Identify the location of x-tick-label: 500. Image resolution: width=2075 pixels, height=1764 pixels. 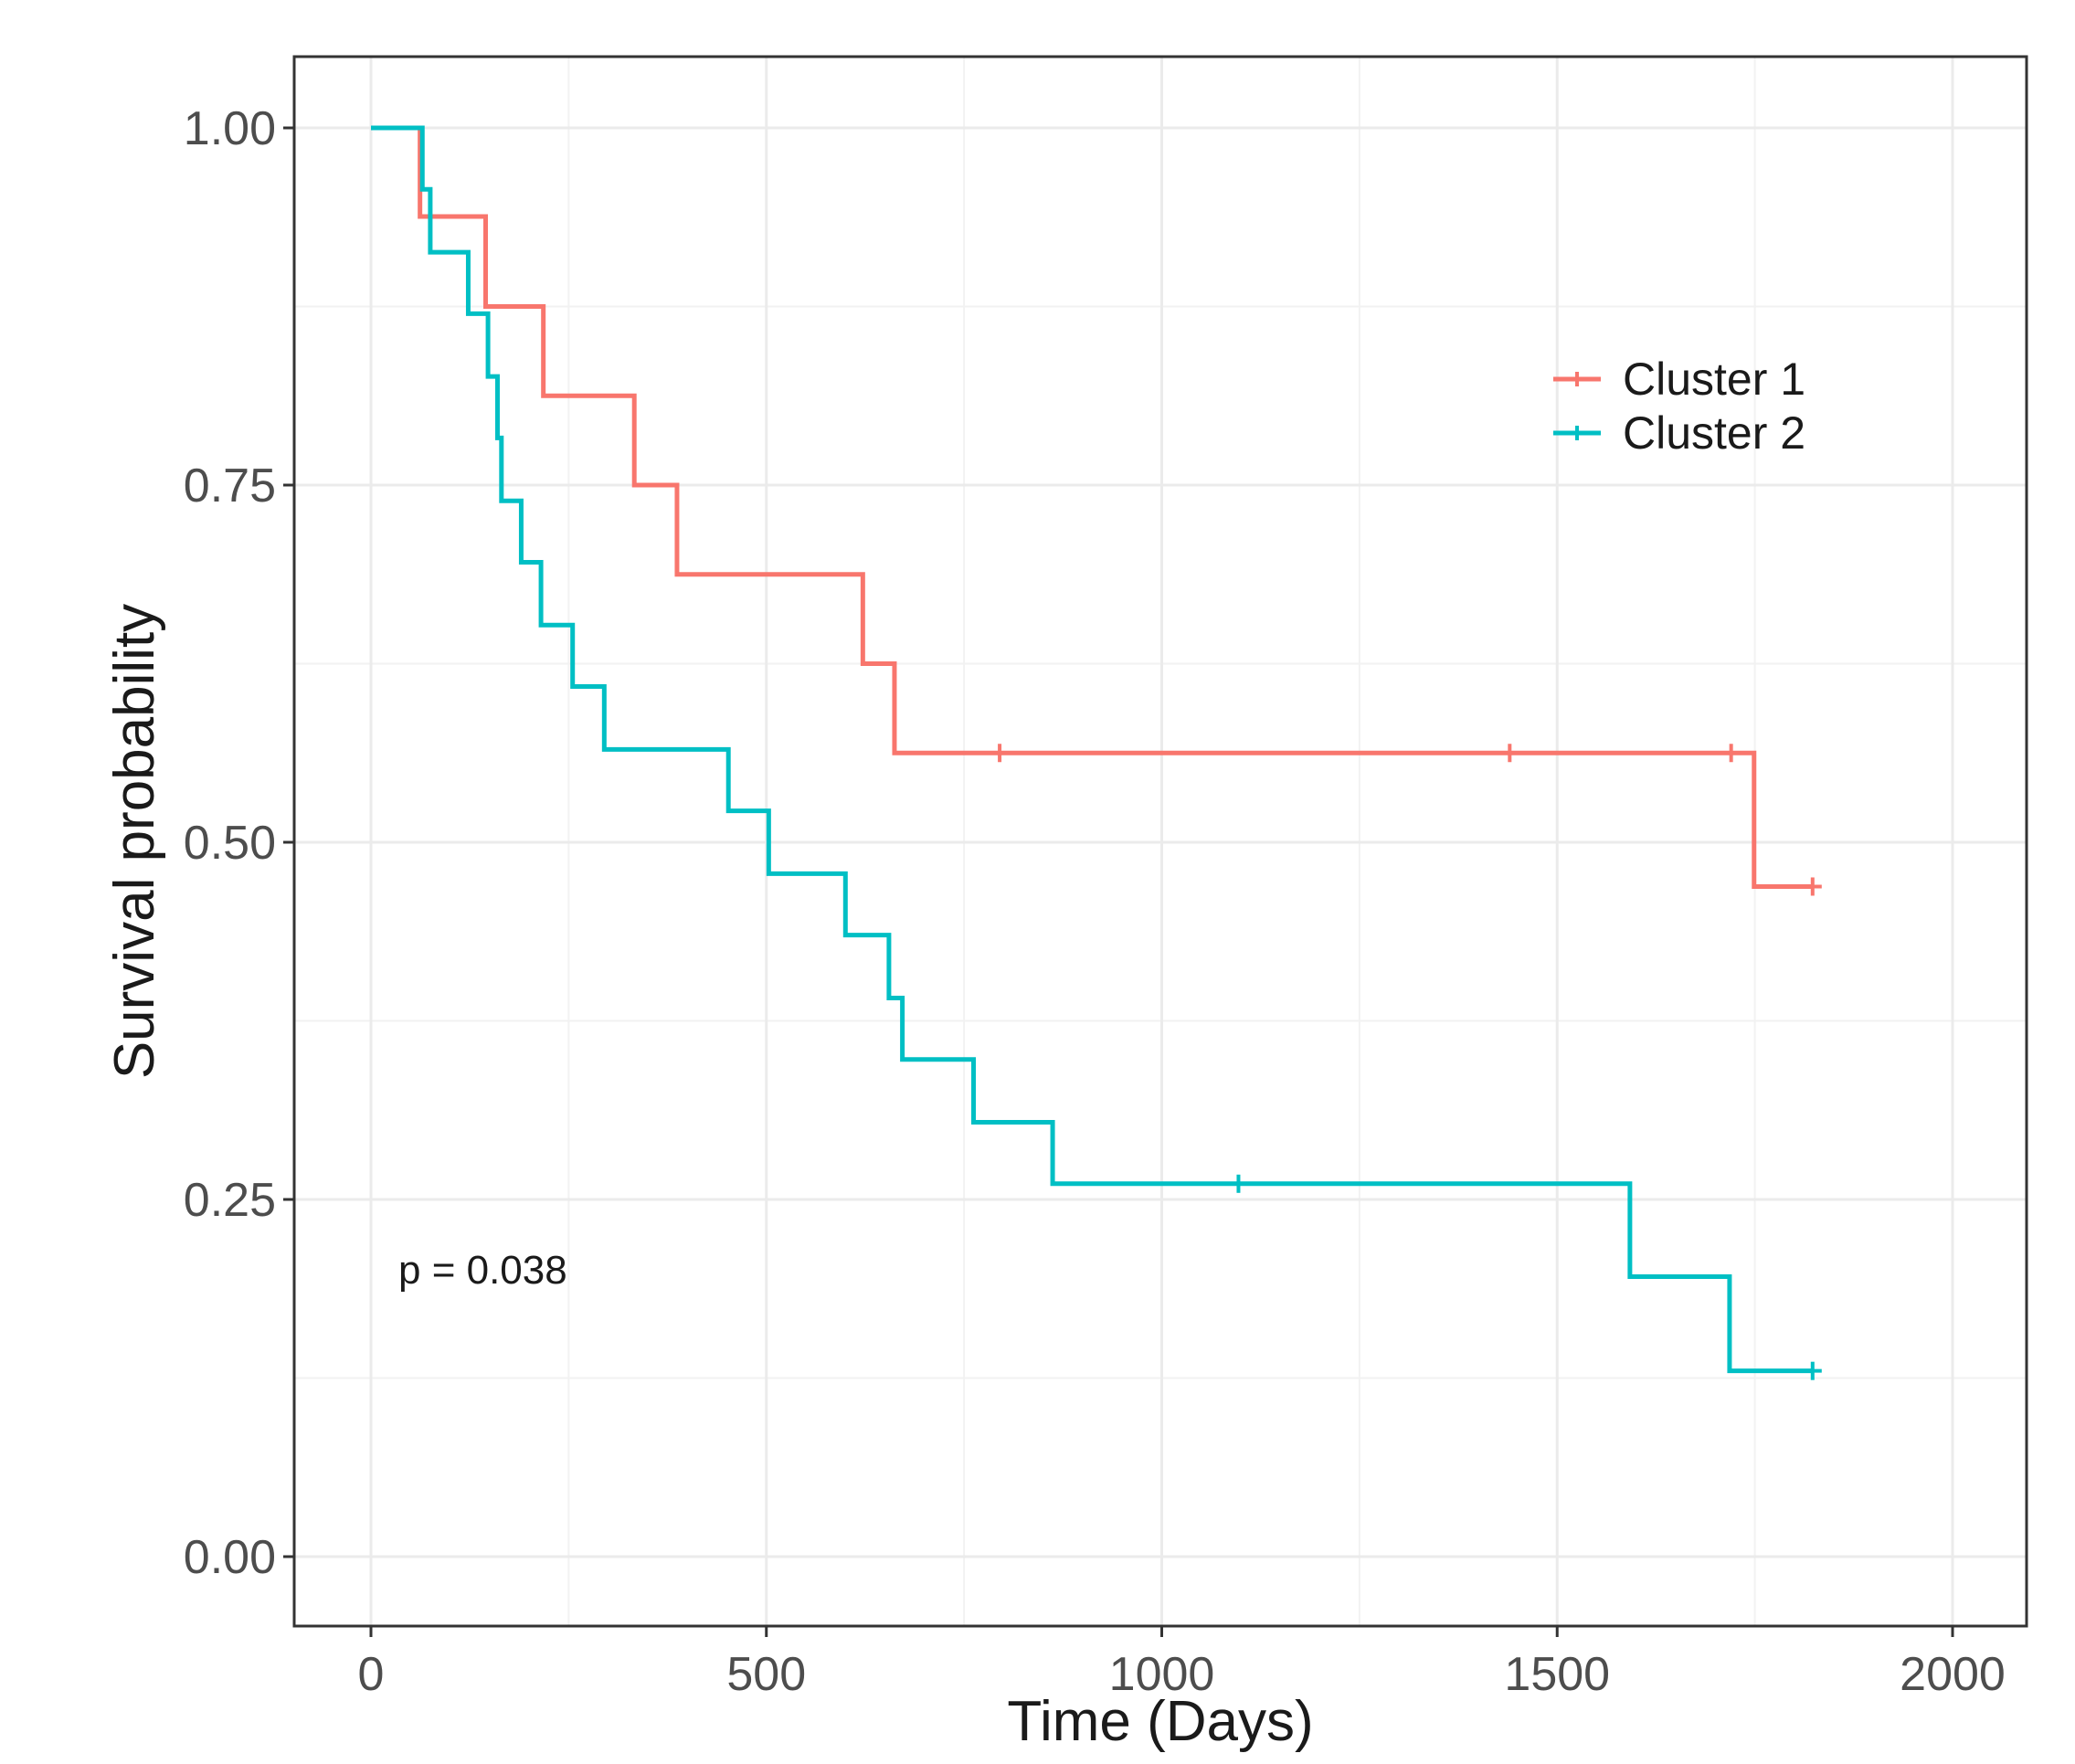
(766, 1674).